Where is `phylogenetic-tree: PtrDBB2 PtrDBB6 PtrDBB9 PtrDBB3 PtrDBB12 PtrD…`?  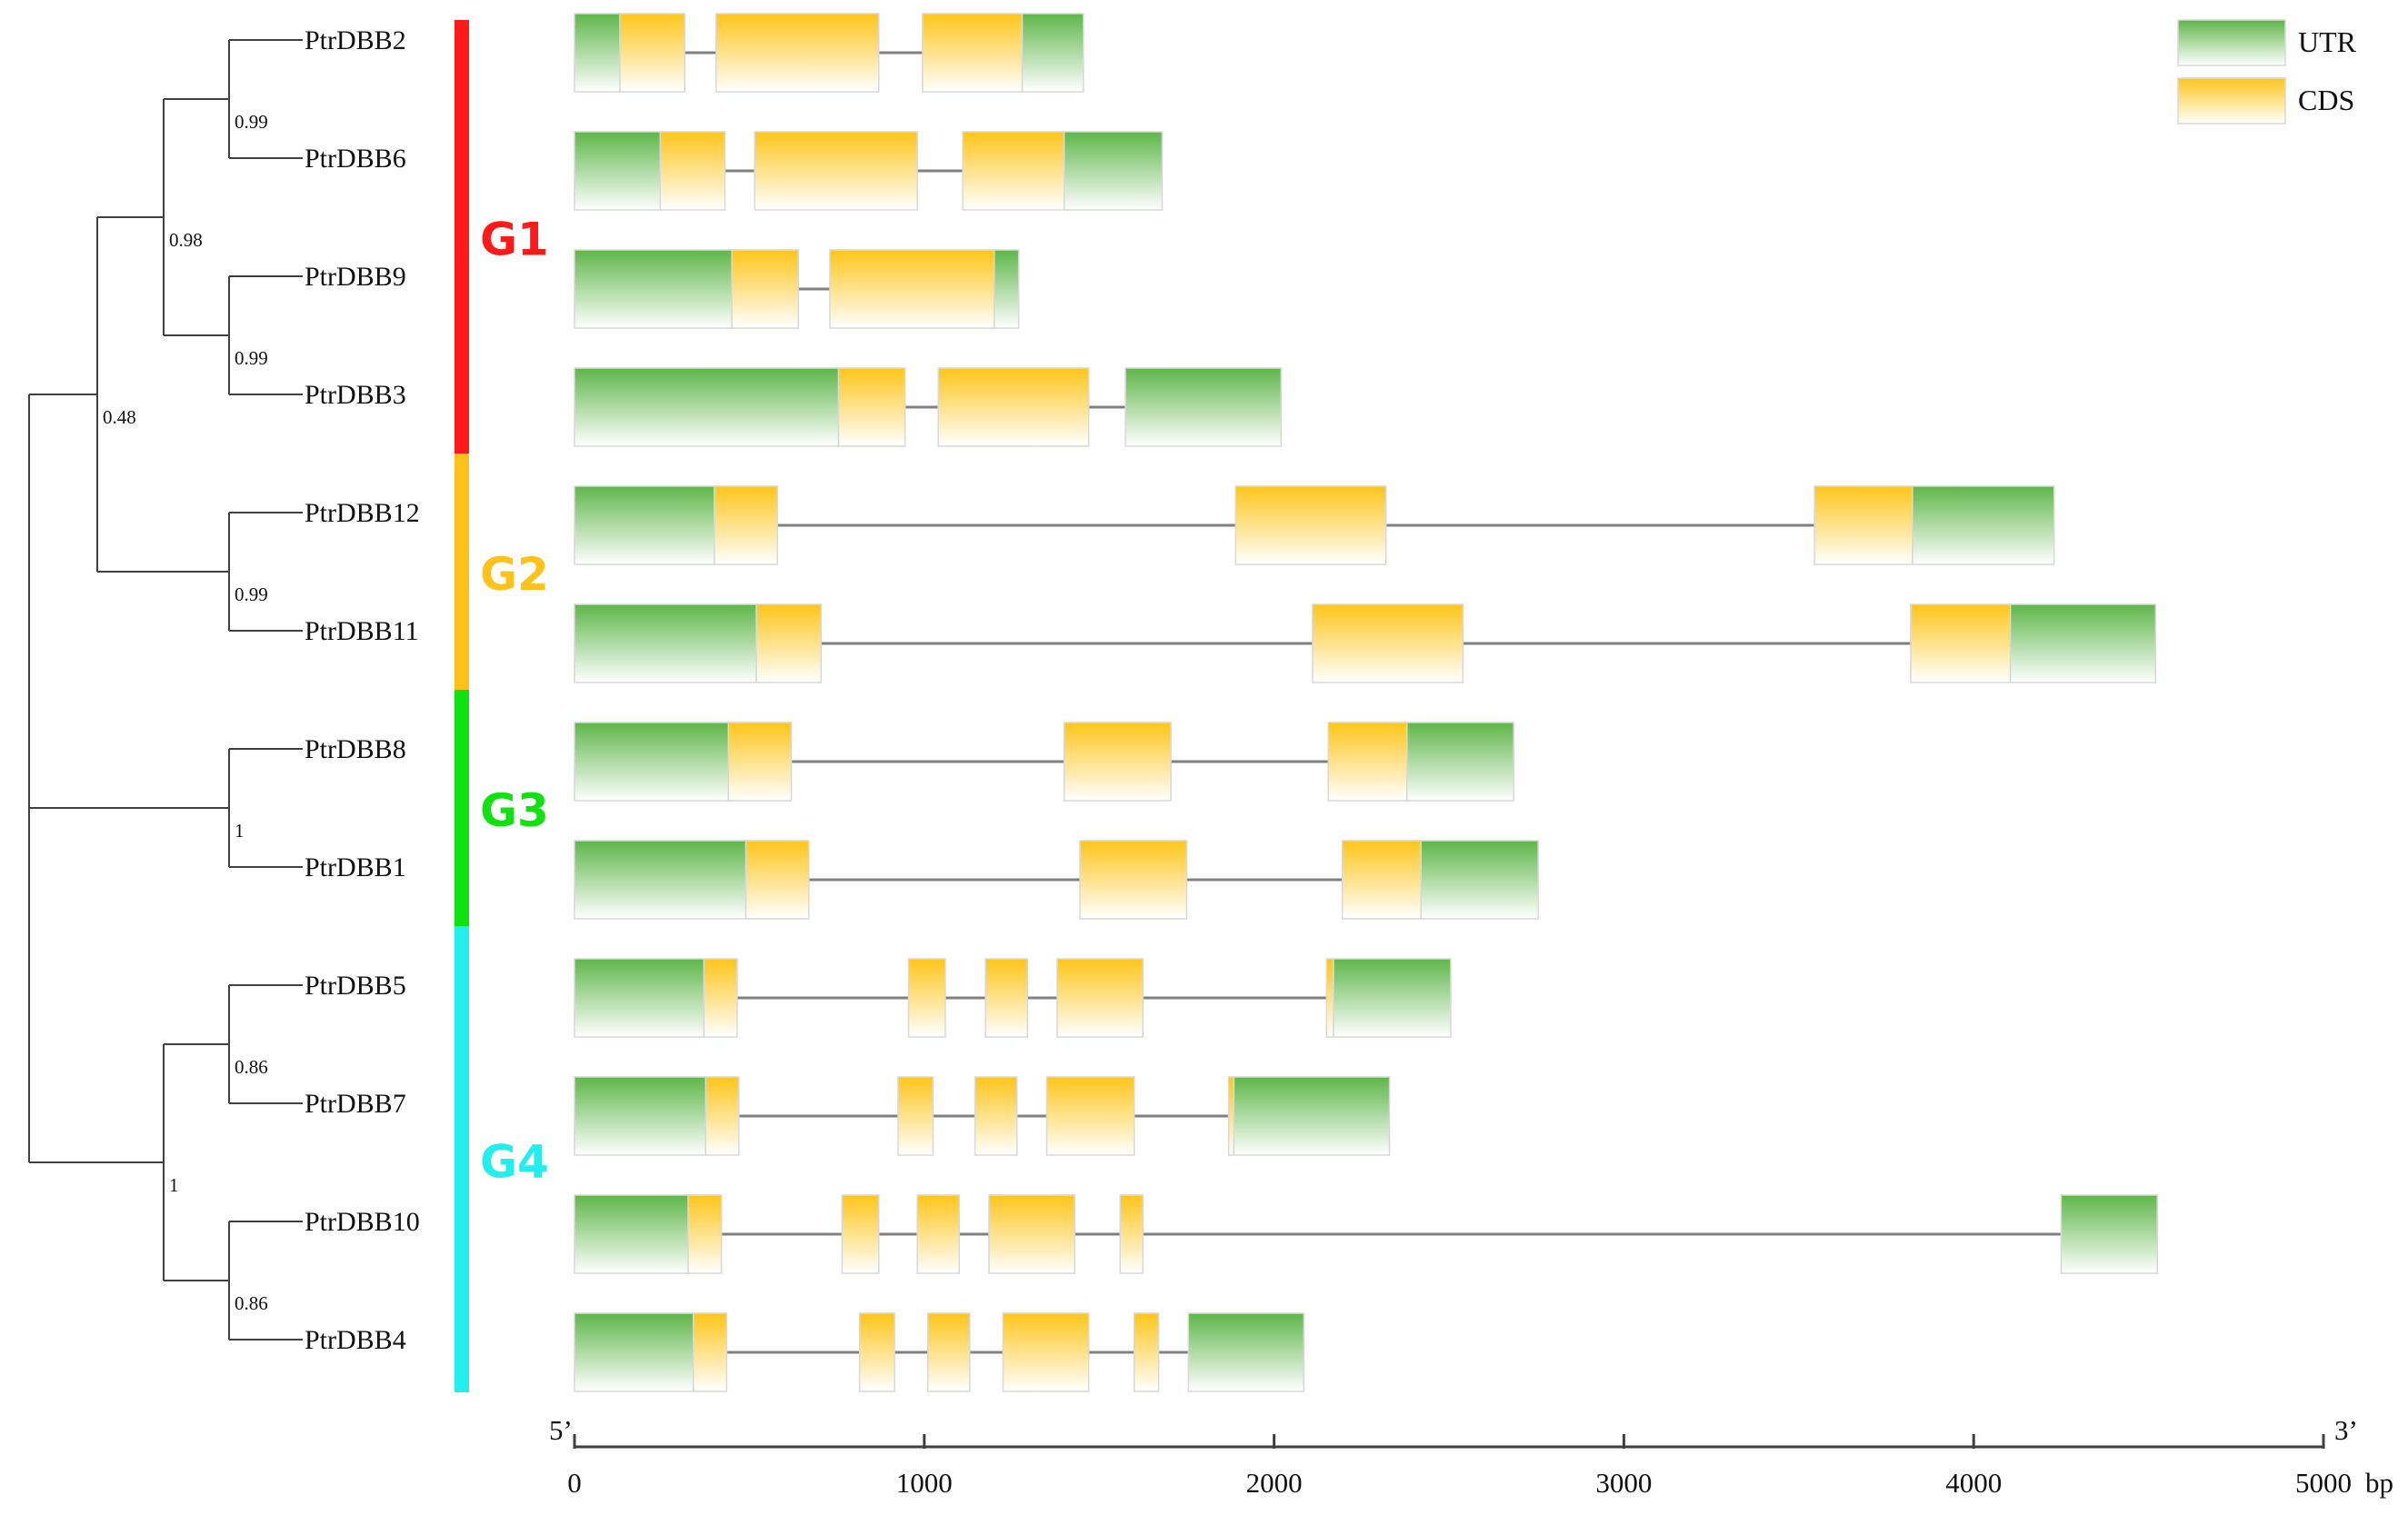
phylogenetic-tree: PtrDBB2 PtrDBB6 PtrDBB9 PtrDBB3 PtrDBB12 PtrD… is located at coordinates (224, 690).